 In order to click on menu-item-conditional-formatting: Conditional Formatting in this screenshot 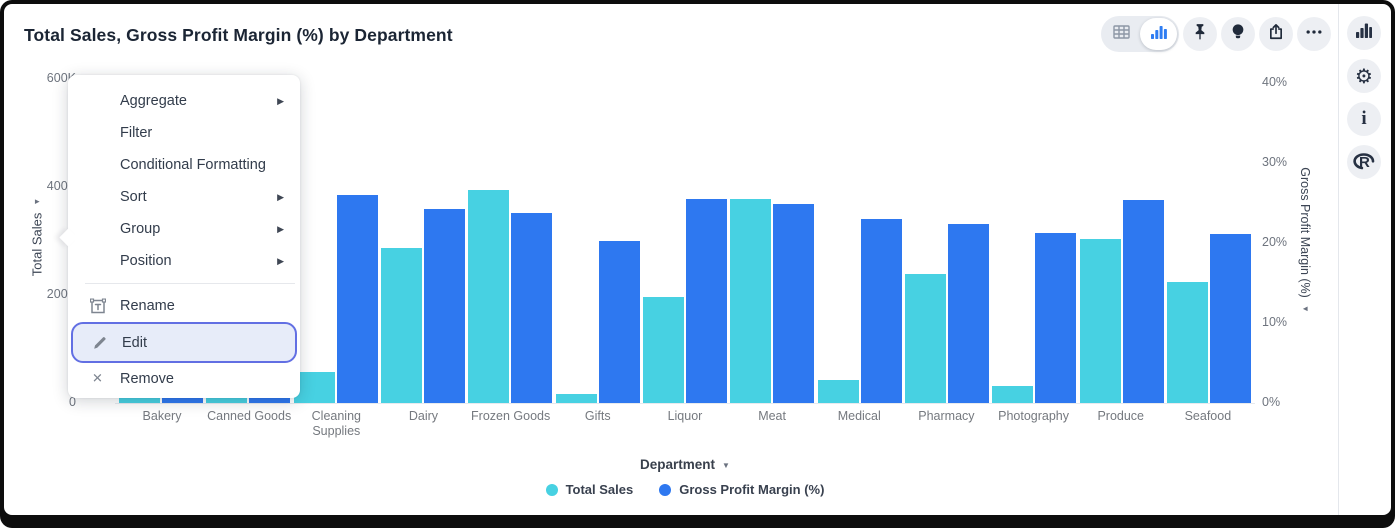, I will do `click(184, 165)`.